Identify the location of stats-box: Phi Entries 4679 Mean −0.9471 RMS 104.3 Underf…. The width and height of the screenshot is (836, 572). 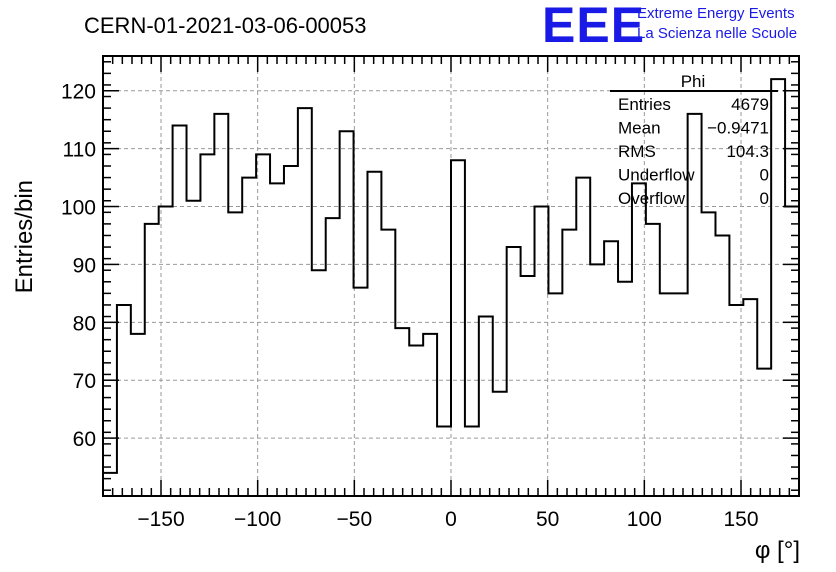
(694, 140).